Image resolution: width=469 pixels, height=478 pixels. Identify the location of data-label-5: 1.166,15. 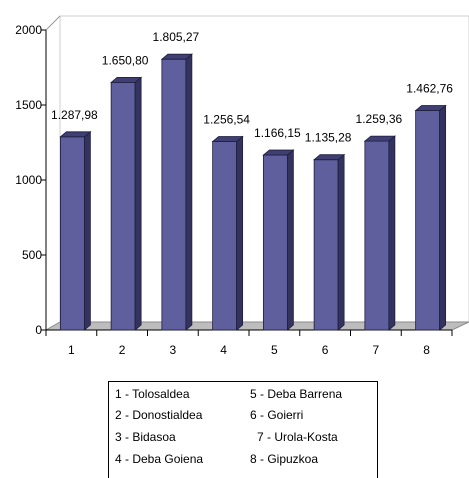
(277, 133).